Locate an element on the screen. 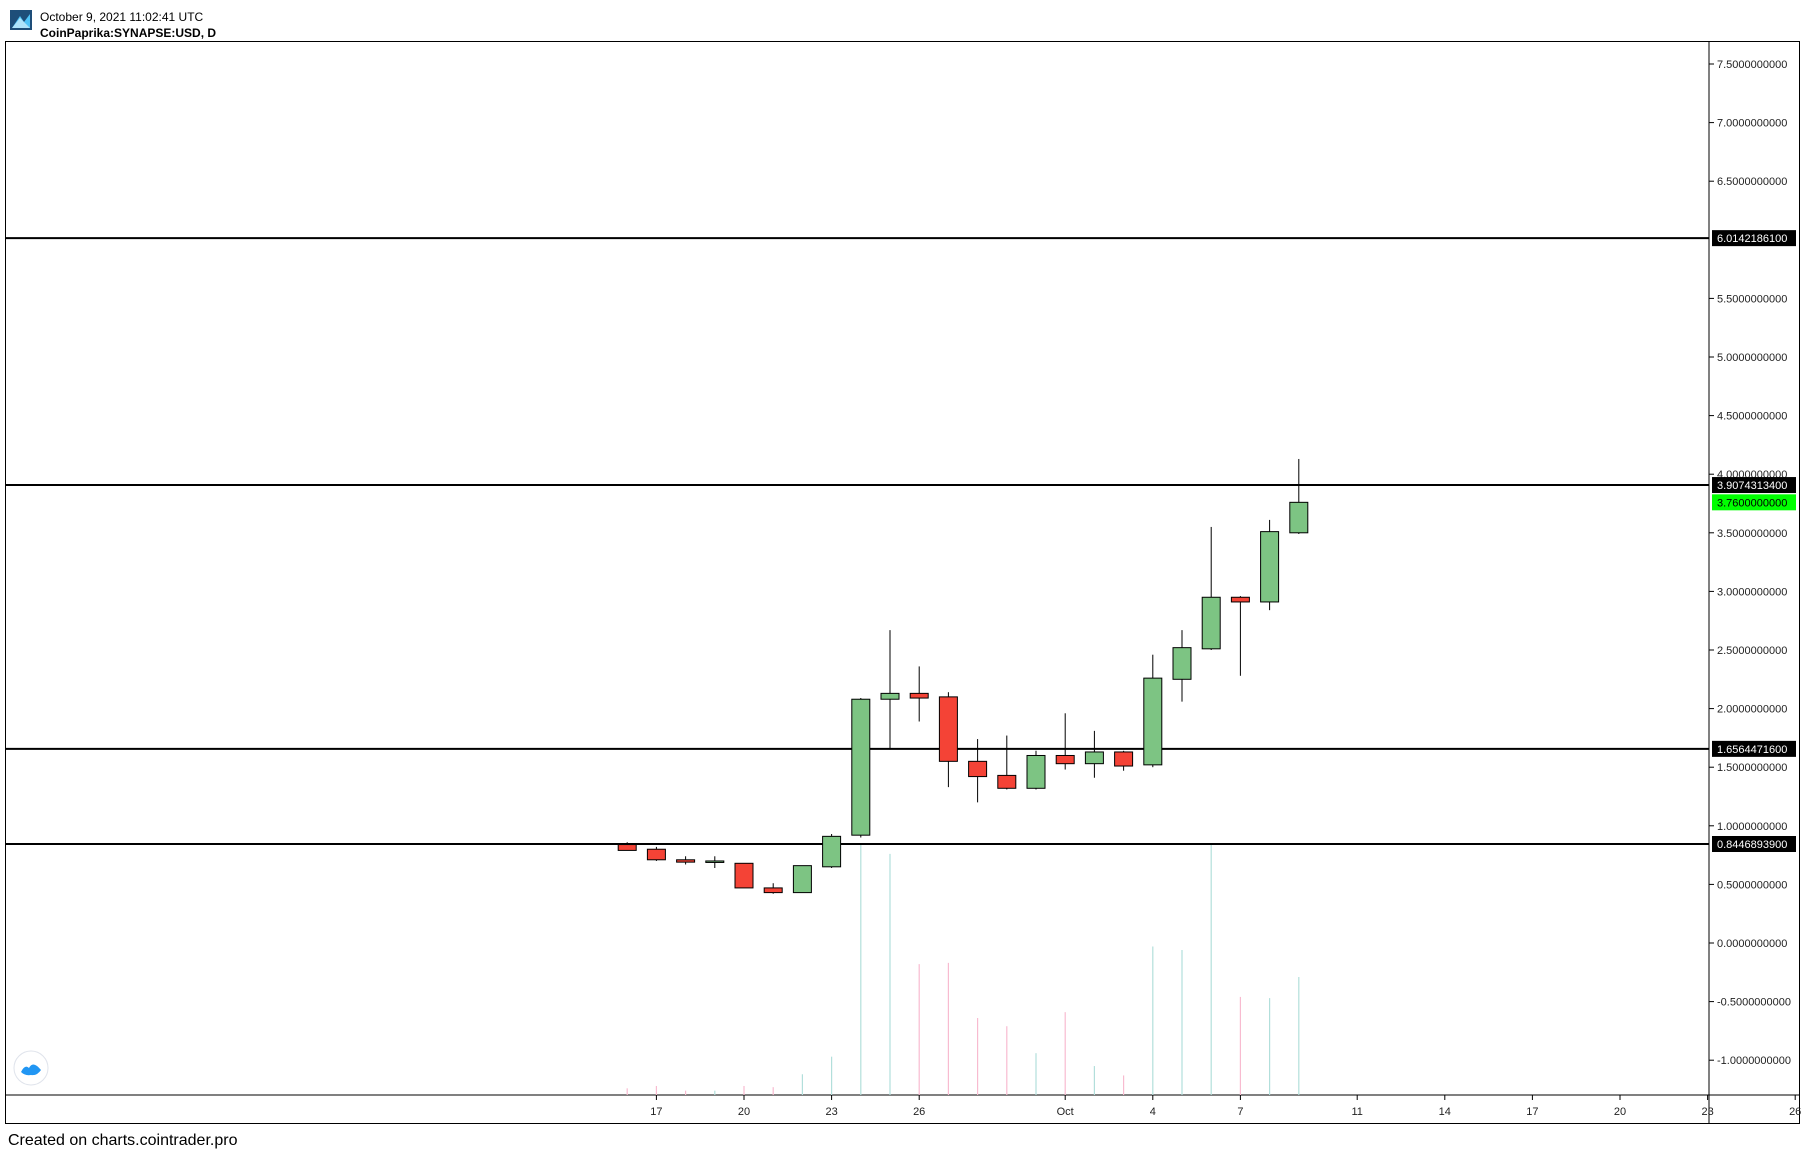 This screenshot has width=1806, height=1155. y-tick-label-1: 7.0000000000 is located at coordinates (1752, 124).